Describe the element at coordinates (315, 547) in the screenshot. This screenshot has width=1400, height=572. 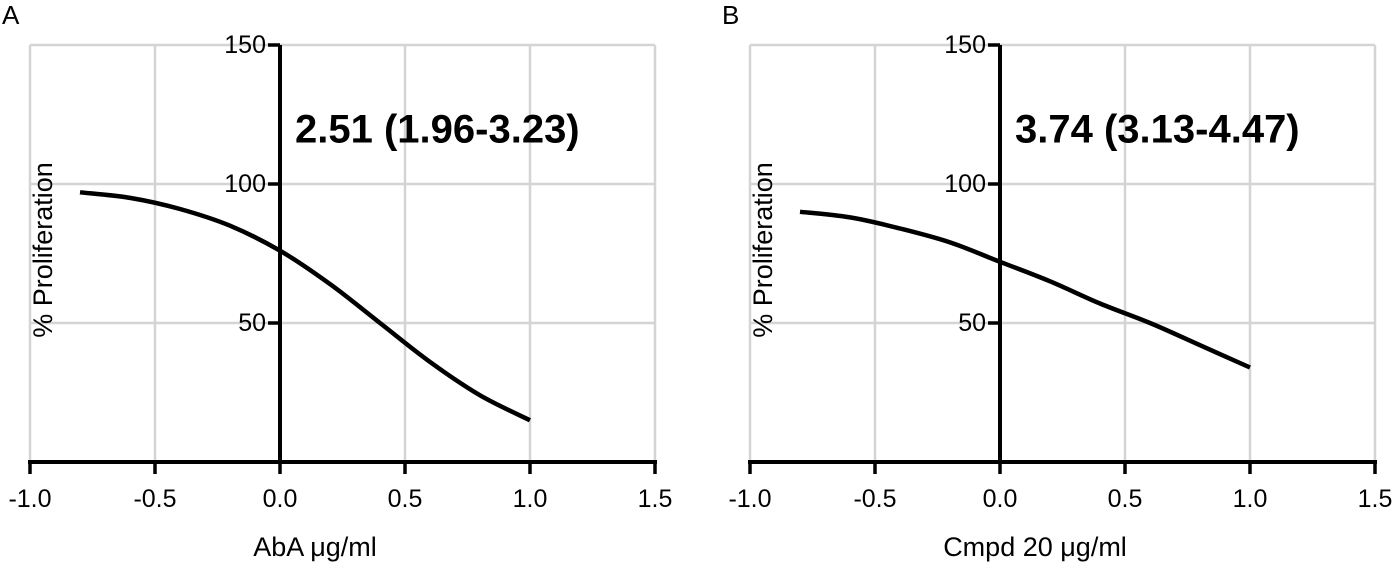
I see `x-axis-title: AbA μg/ml` at that location.